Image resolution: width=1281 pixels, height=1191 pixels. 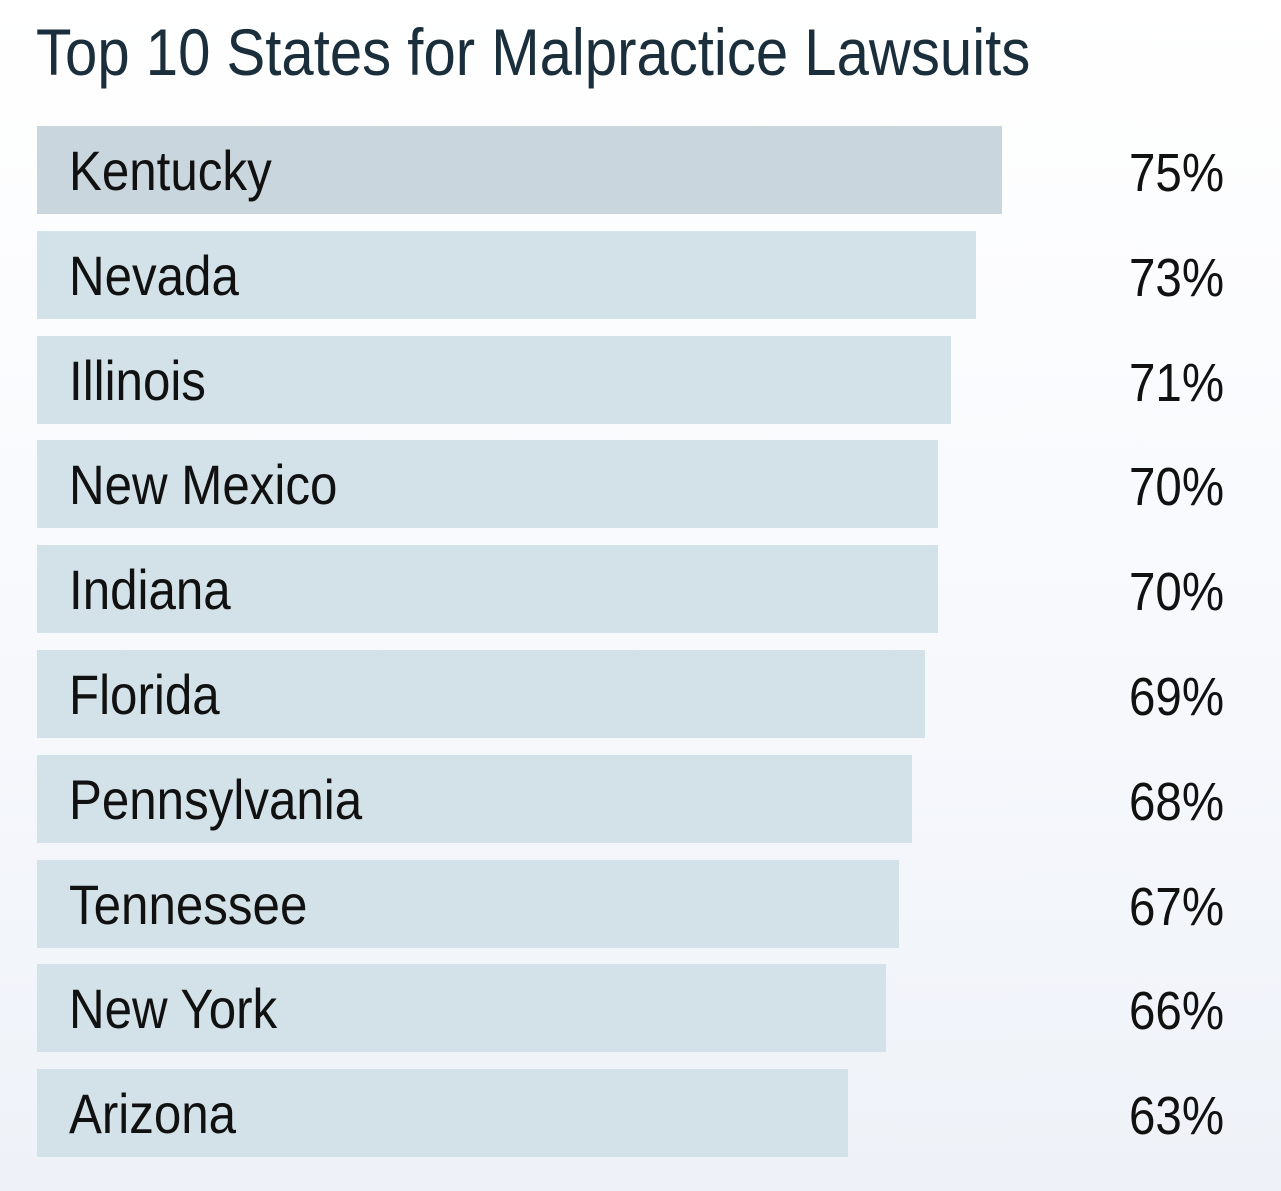 What do you see at coordinates (153, 1113) in the screenshot?
I see `bar-label: Arizona` at bounding box center [153, 1113].